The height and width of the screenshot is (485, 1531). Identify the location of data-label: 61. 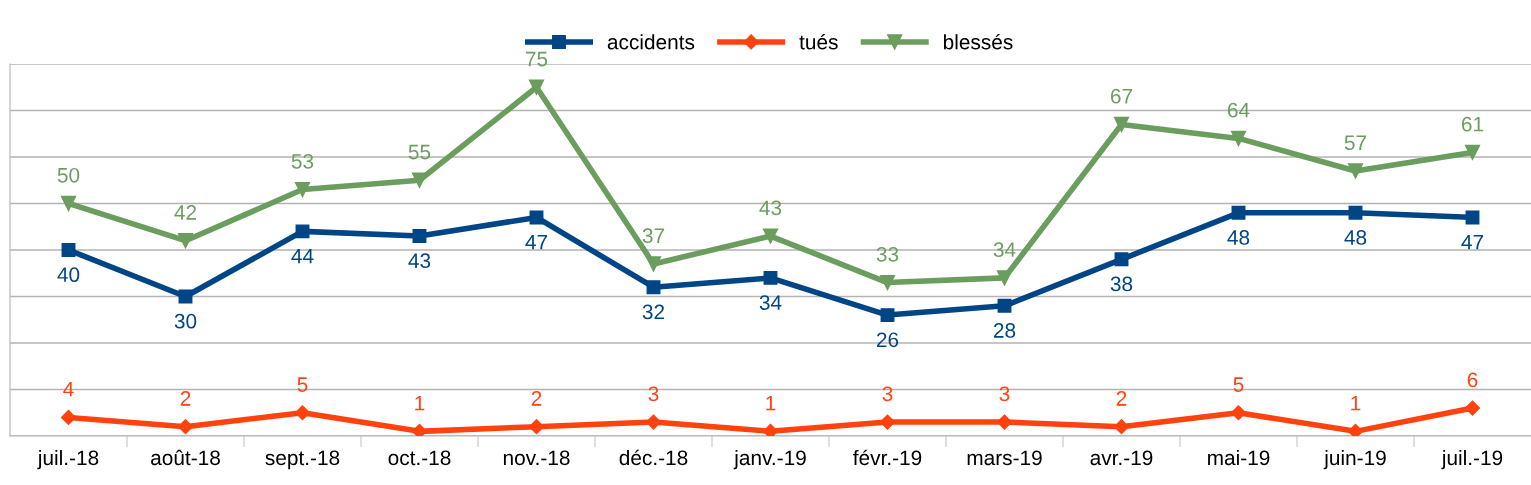
(1472, 124).